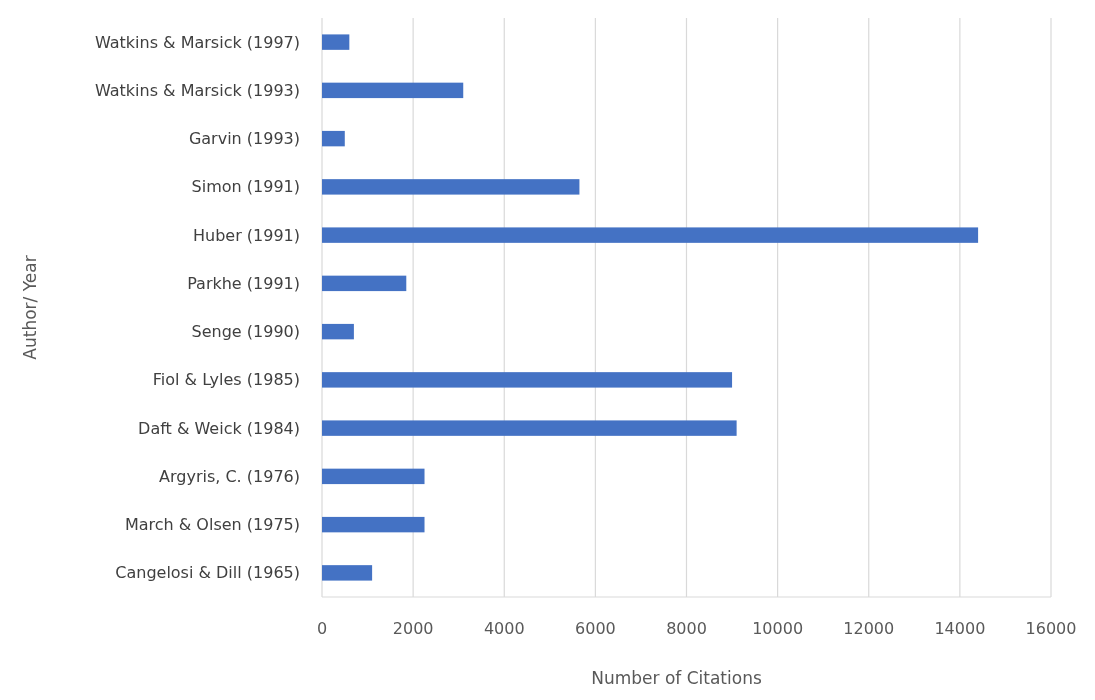 The height and width of the screenshot is (700, 1095). What do you see at coordinates (197, 90) in the screenshot?
I see `y-tick-label: Watkins & Marsick (1993)` at bounding box center [197, 90].